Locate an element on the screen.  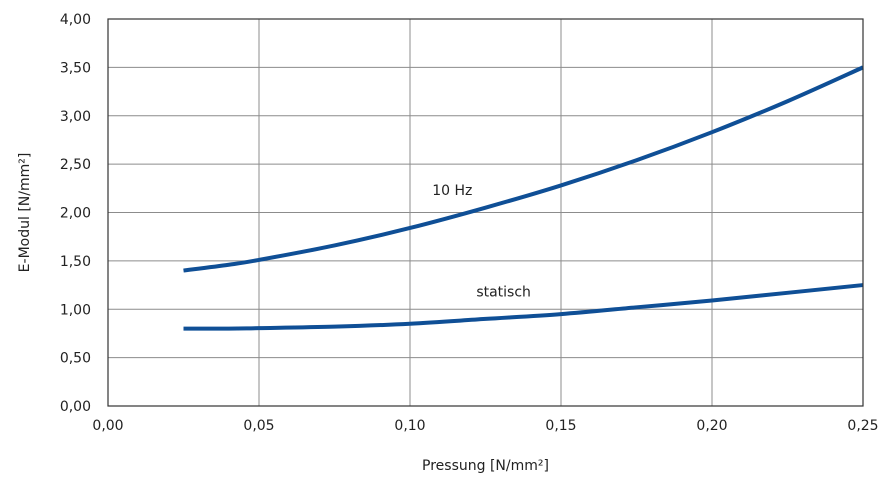
x-tick-label: 0,20 is located at coordinates (711, 426).